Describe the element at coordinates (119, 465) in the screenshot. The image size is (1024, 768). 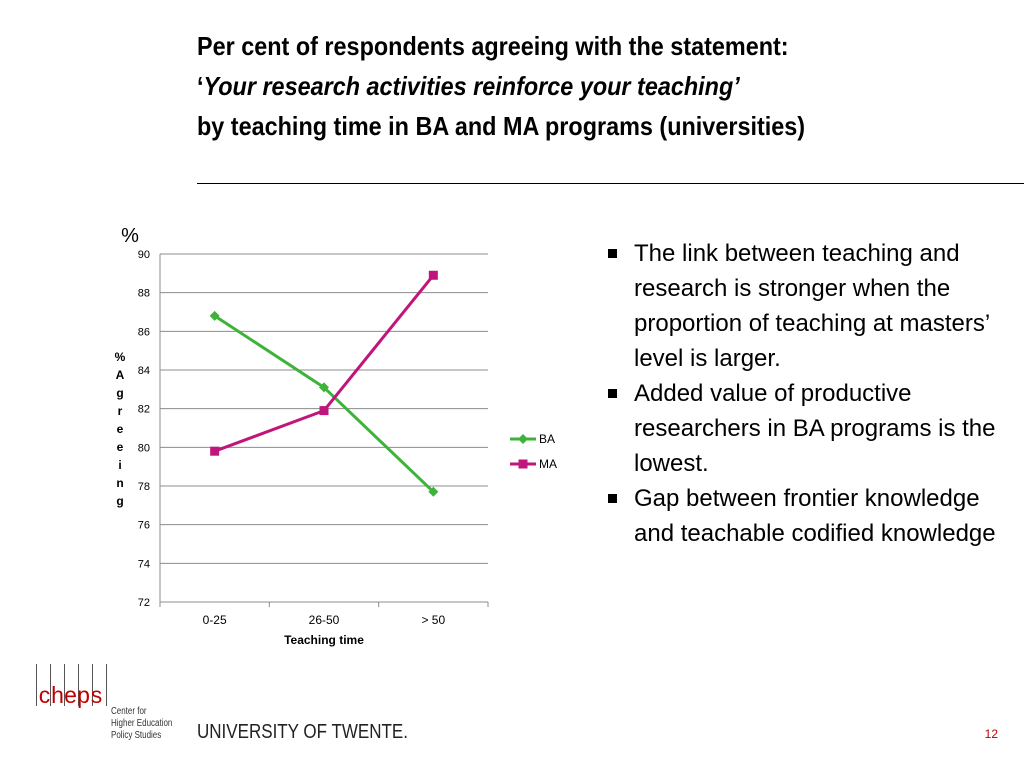
I see `y-axis-title-char: i` at that location.